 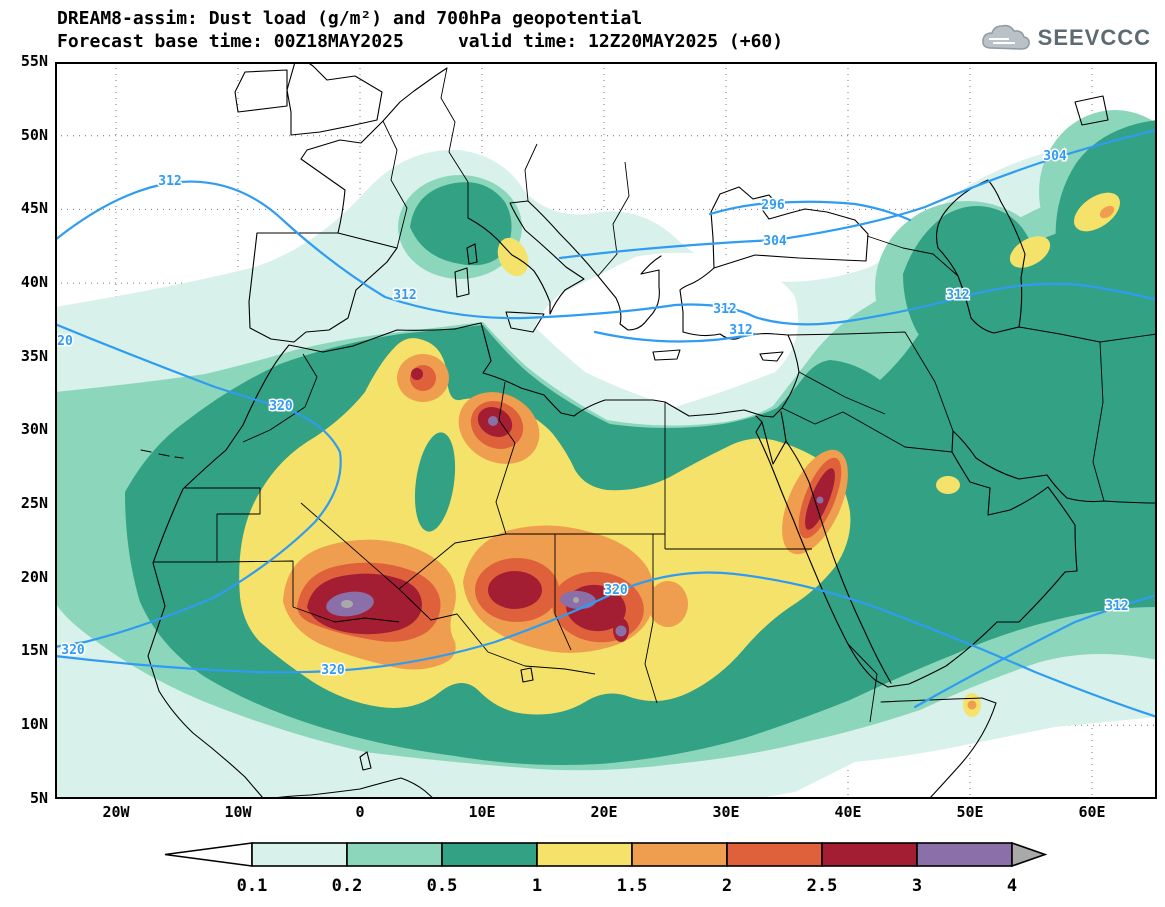 What do you see at coordinates (675, 336) in the screenshot?
I see `contour-312-tongue` at bounding box center [675, 336].